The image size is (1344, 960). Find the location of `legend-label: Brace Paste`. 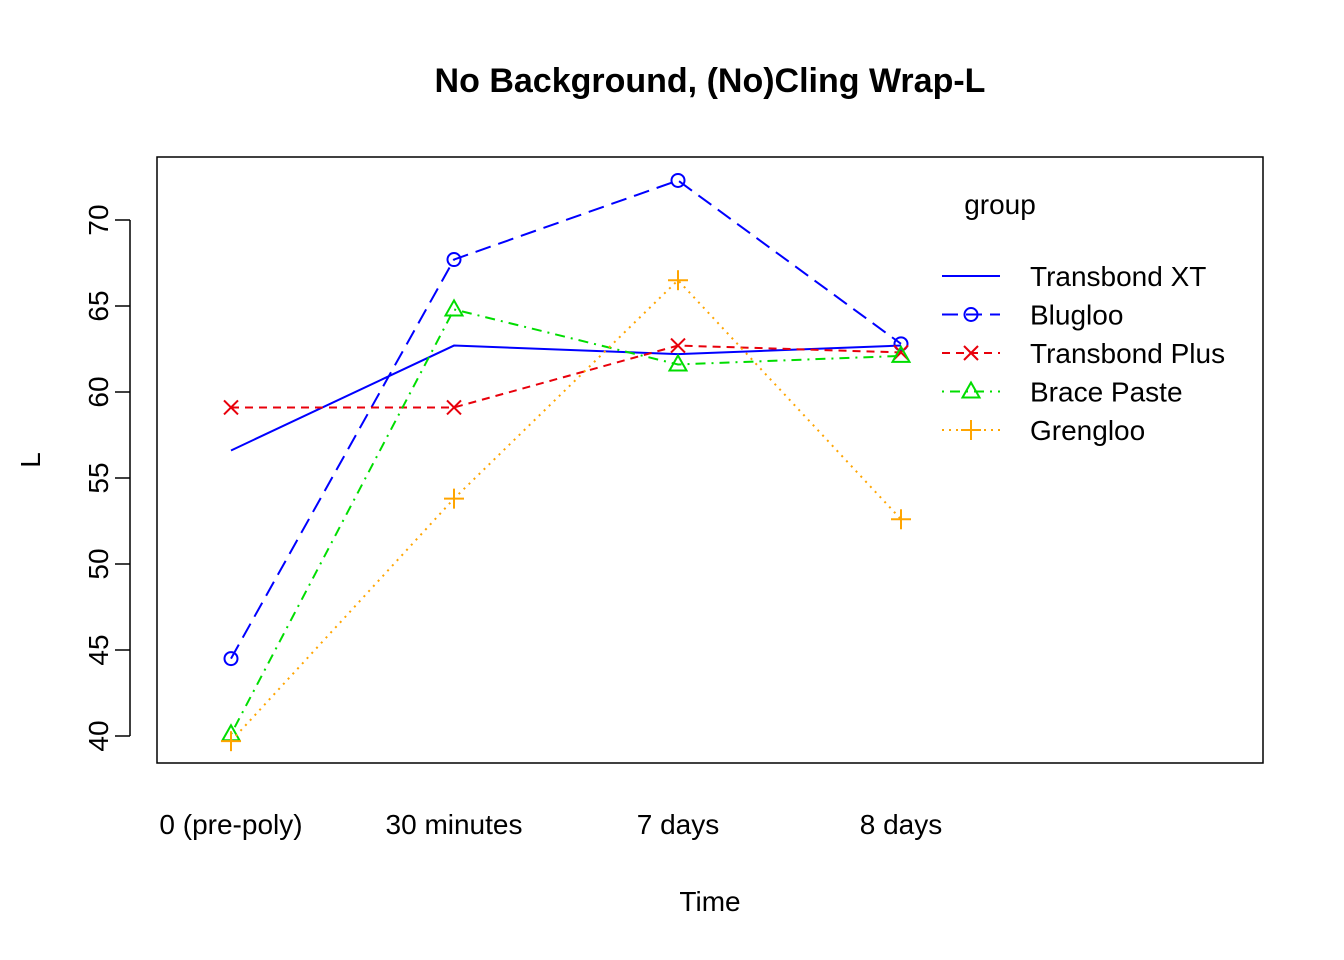

legend-label: Brace Paste is located at coordinates (1106, 392).